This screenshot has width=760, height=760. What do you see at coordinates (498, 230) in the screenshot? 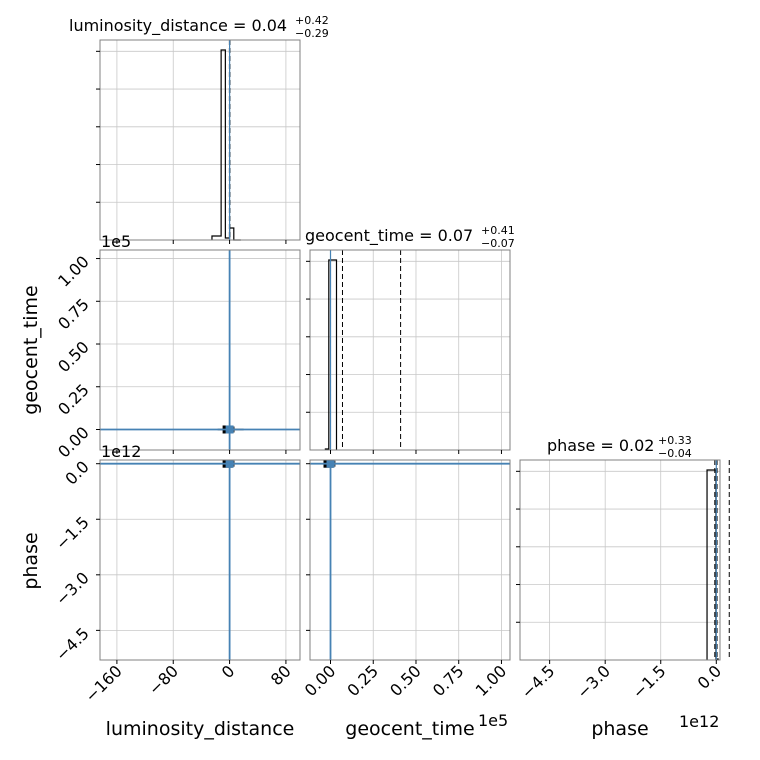
I see `title-geocent-time-upper: +0.41` at bounding box center [498, 230].